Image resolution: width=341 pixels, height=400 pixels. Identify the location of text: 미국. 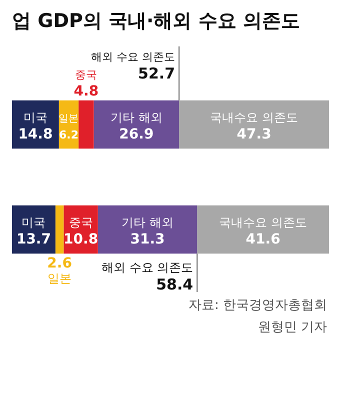
(35, 117).